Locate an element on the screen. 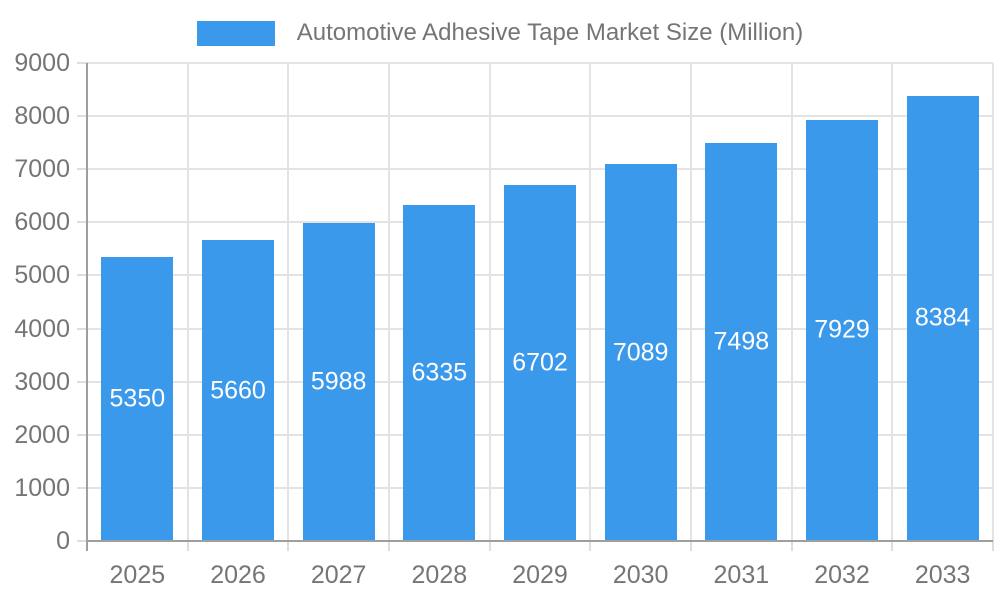 The image size is (1000, 600). y-axis-tick-label: 5000 is located at coordinates (42, 275).